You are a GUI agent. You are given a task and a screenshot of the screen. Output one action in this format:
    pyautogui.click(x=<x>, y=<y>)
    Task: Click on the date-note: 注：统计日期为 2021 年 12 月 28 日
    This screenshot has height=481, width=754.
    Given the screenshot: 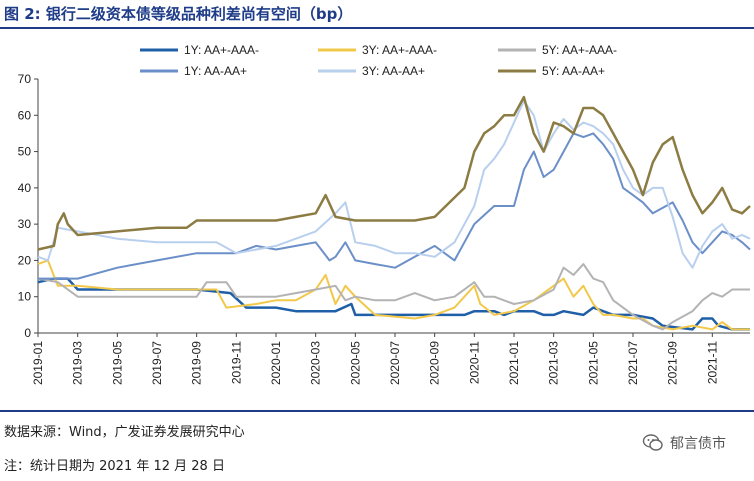 What is the action you would take?
    pyautogui.click(x=114, y=466)
    